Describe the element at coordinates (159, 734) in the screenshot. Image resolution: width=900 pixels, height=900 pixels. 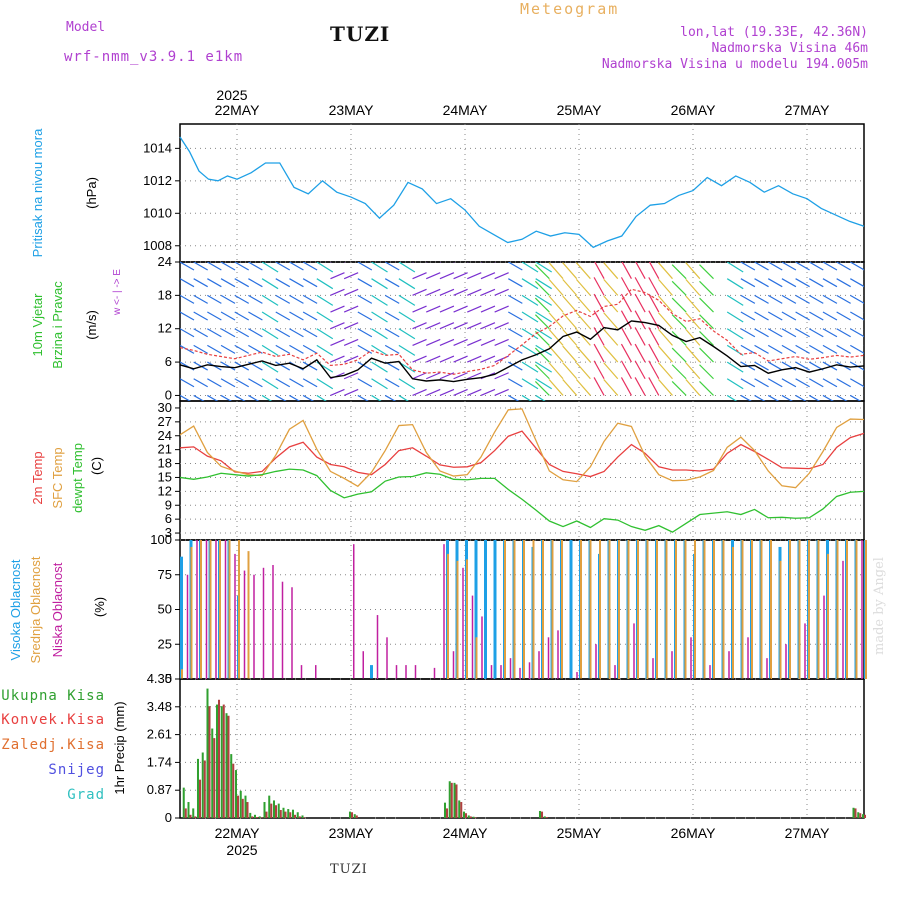
I see `y-tick-label: 2.61` at that location.